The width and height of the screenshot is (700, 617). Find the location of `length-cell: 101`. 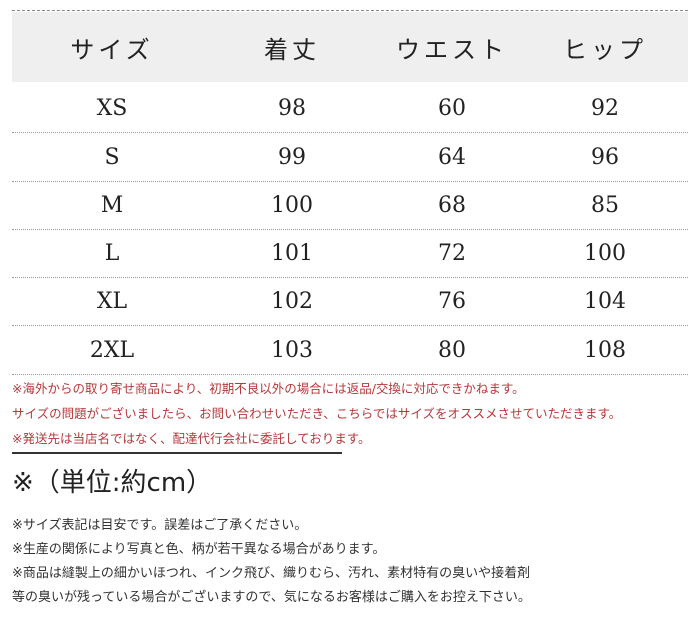

length-cell: 101 is located at coordinates (292, 253).